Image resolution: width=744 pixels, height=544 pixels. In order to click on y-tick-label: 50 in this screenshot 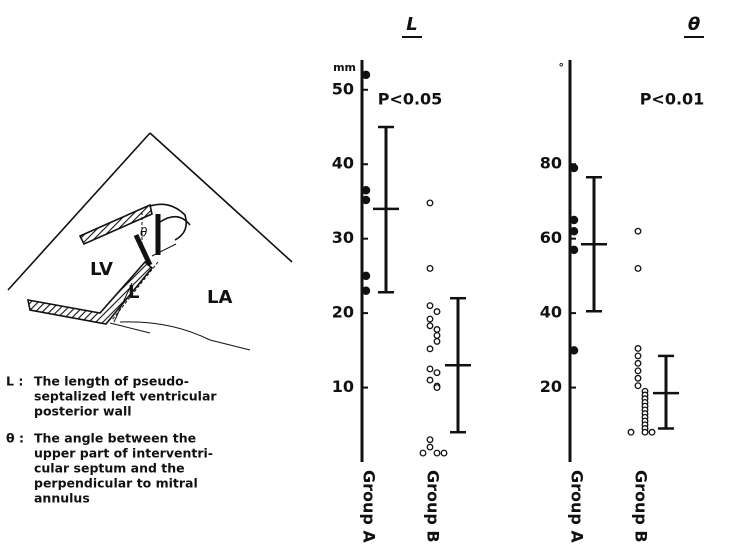, I will do `click(343, 88)`.